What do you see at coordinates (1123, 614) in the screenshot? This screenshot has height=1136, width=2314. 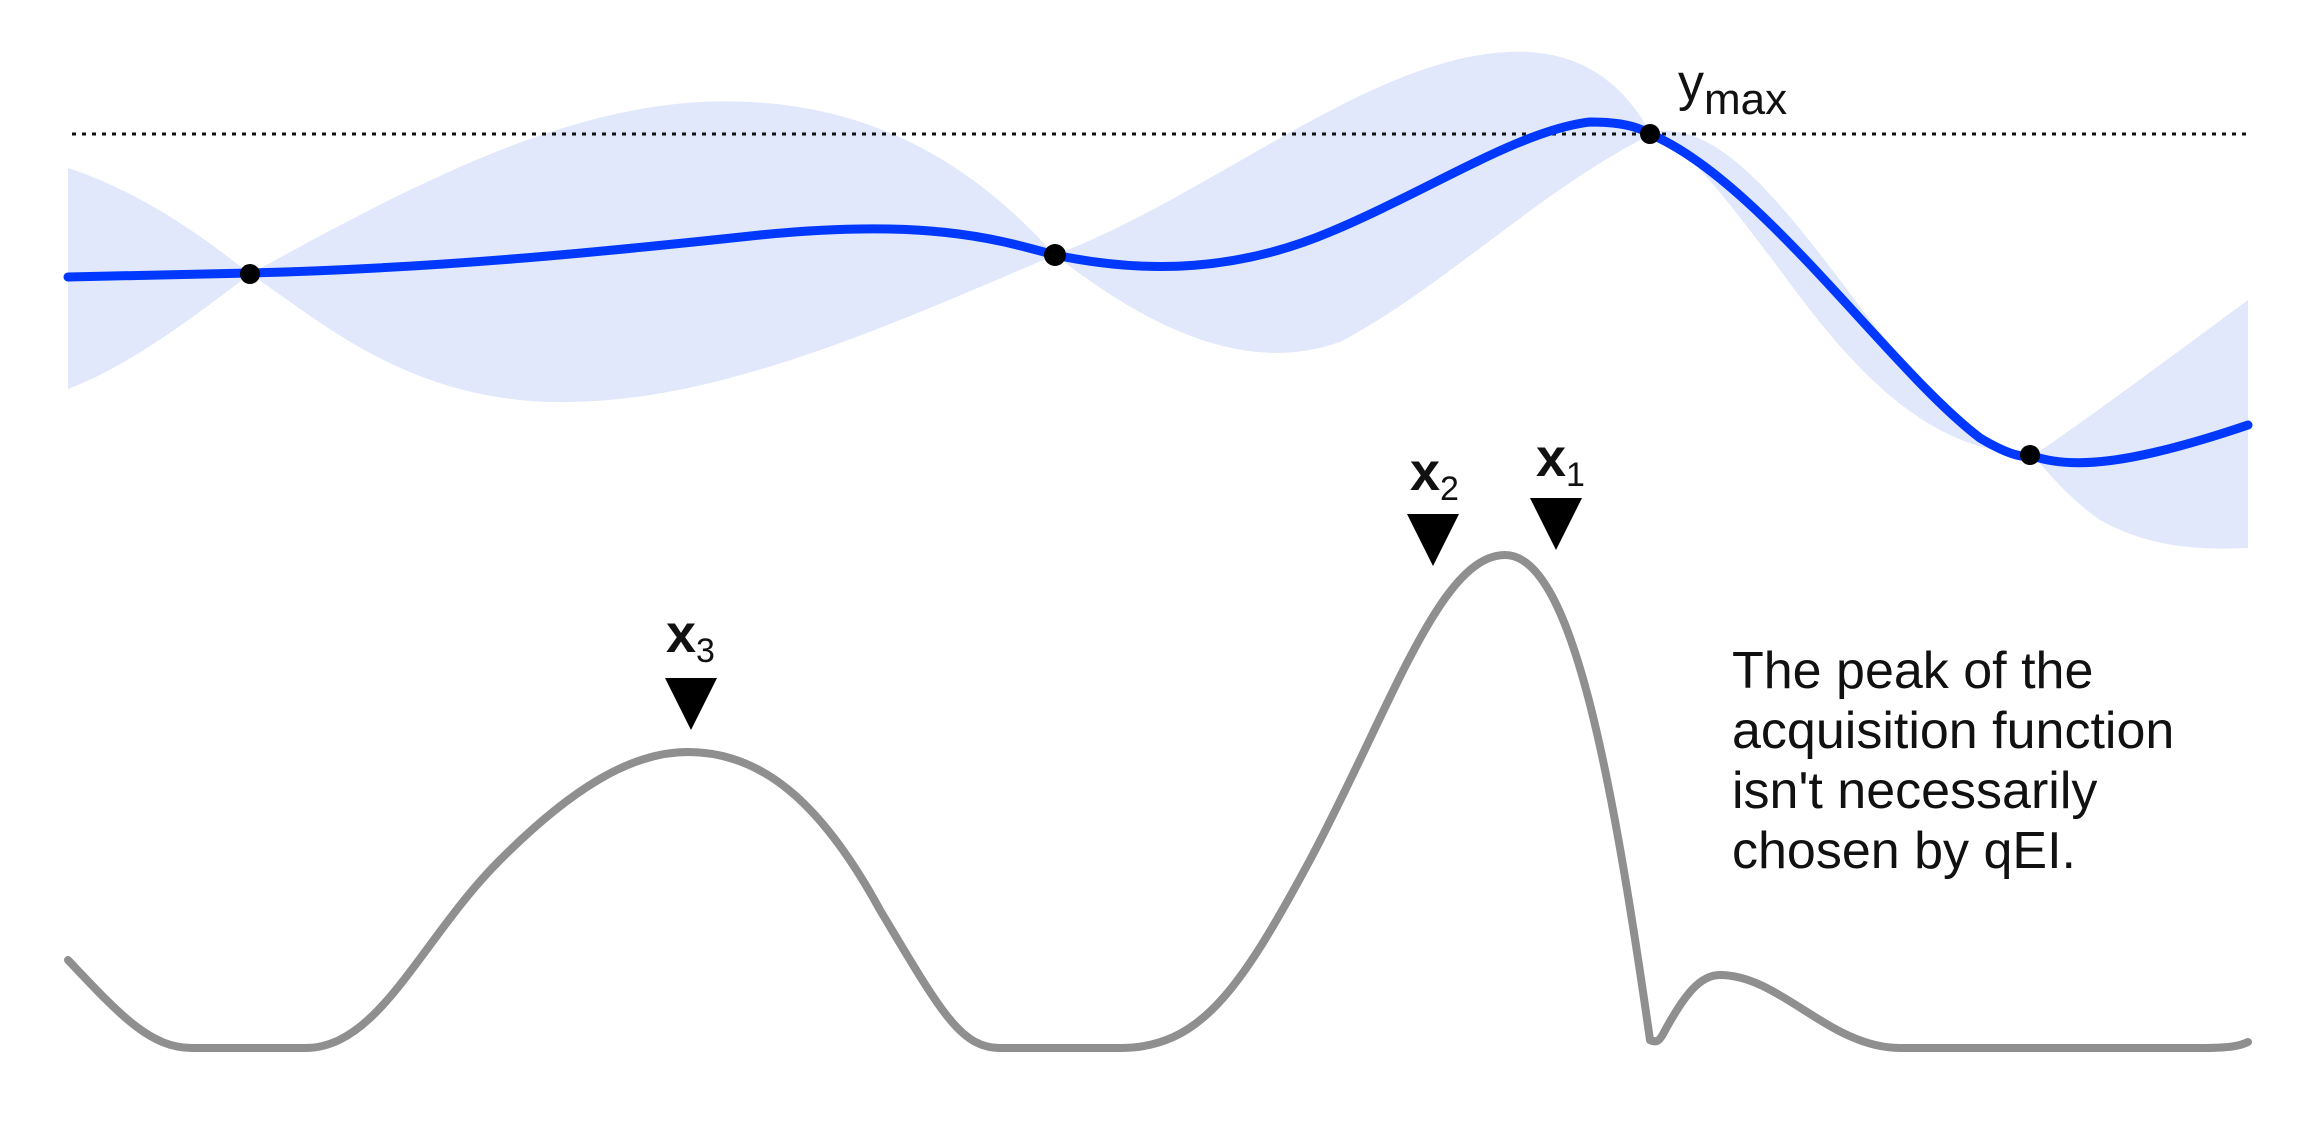 I see `candidate-markers` at bounding box center [1123, 614].